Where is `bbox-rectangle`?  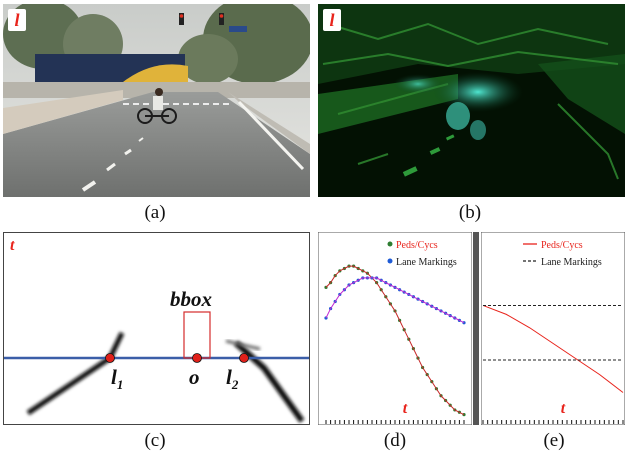 bbox-rectangle is located at coordinates (197, 335).